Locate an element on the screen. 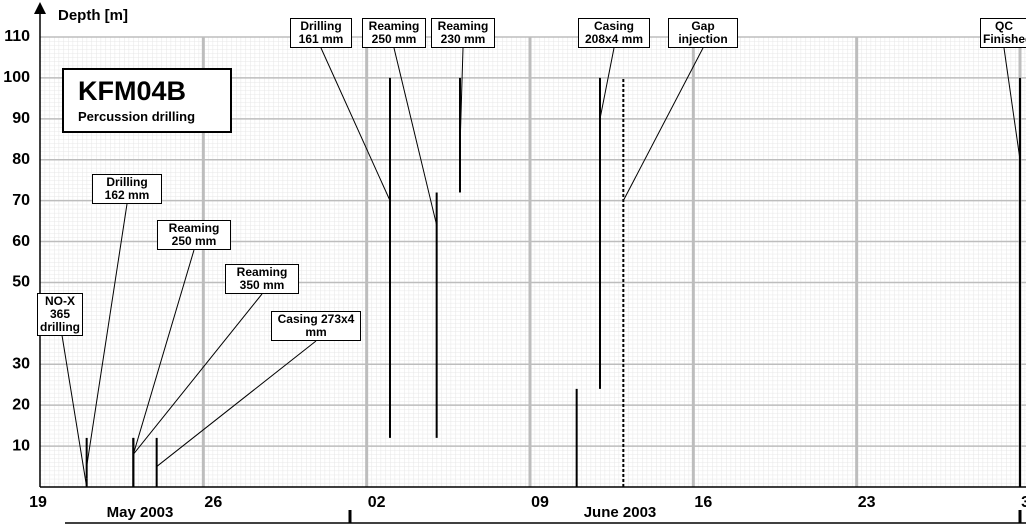 This screenshot has height=528, width=1026. y-tick-label: 30 is located at coordinates (21, 363).